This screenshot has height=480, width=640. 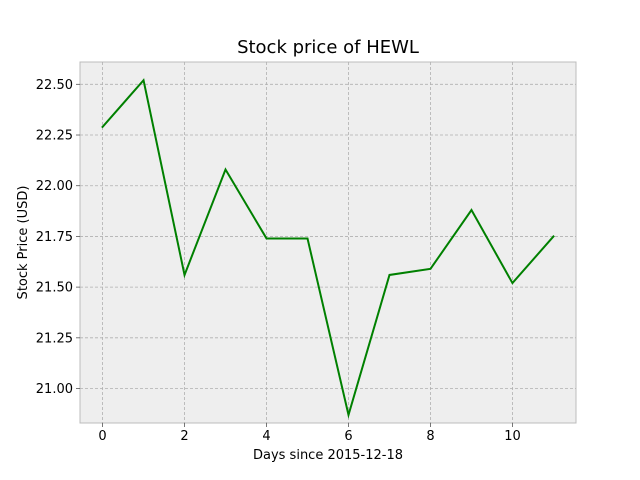 What do you see at coordinates (328, 455) in the screenshot?
I see `x-axis-label: Days since 2015-12-18` at bounding box center [328, 455].